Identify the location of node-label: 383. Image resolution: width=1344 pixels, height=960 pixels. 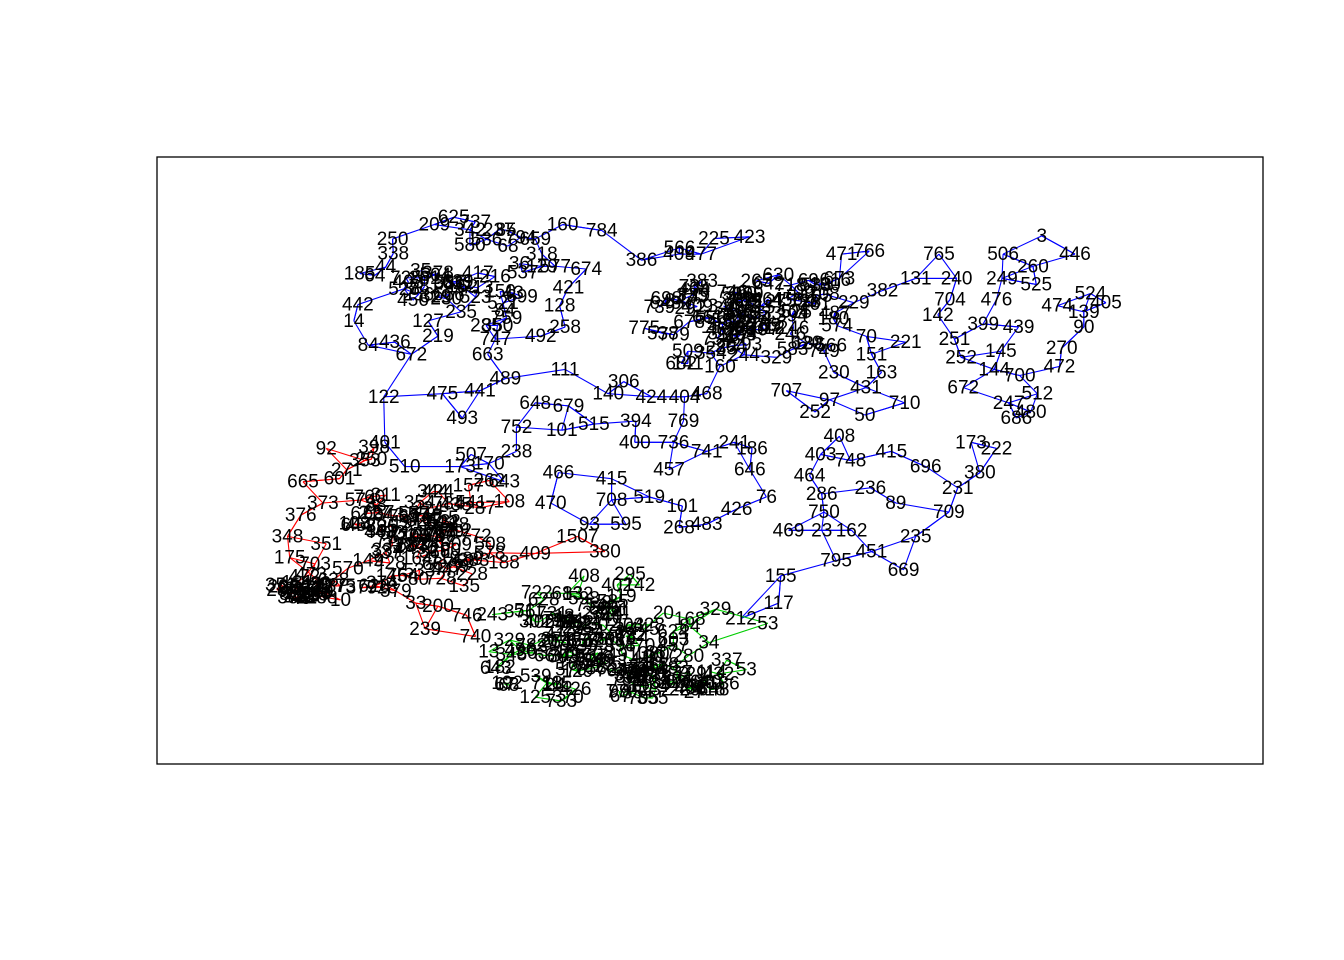
(702, 281).